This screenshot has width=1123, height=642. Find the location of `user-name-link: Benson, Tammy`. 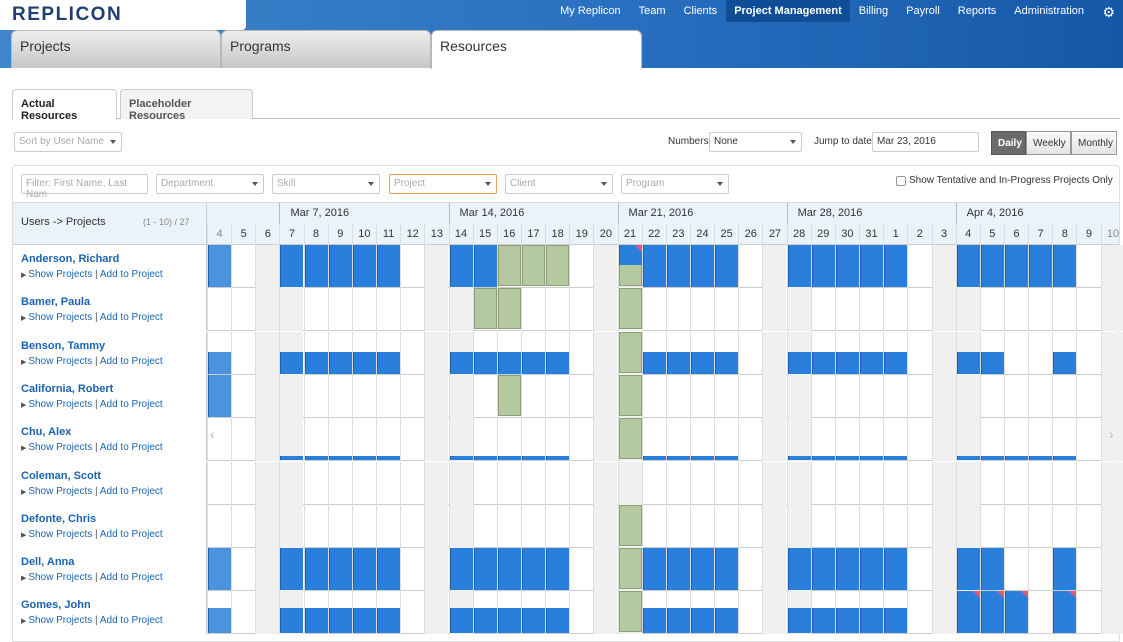

user-name-link: Benson, Tammy is located at coordinates (63, 345).